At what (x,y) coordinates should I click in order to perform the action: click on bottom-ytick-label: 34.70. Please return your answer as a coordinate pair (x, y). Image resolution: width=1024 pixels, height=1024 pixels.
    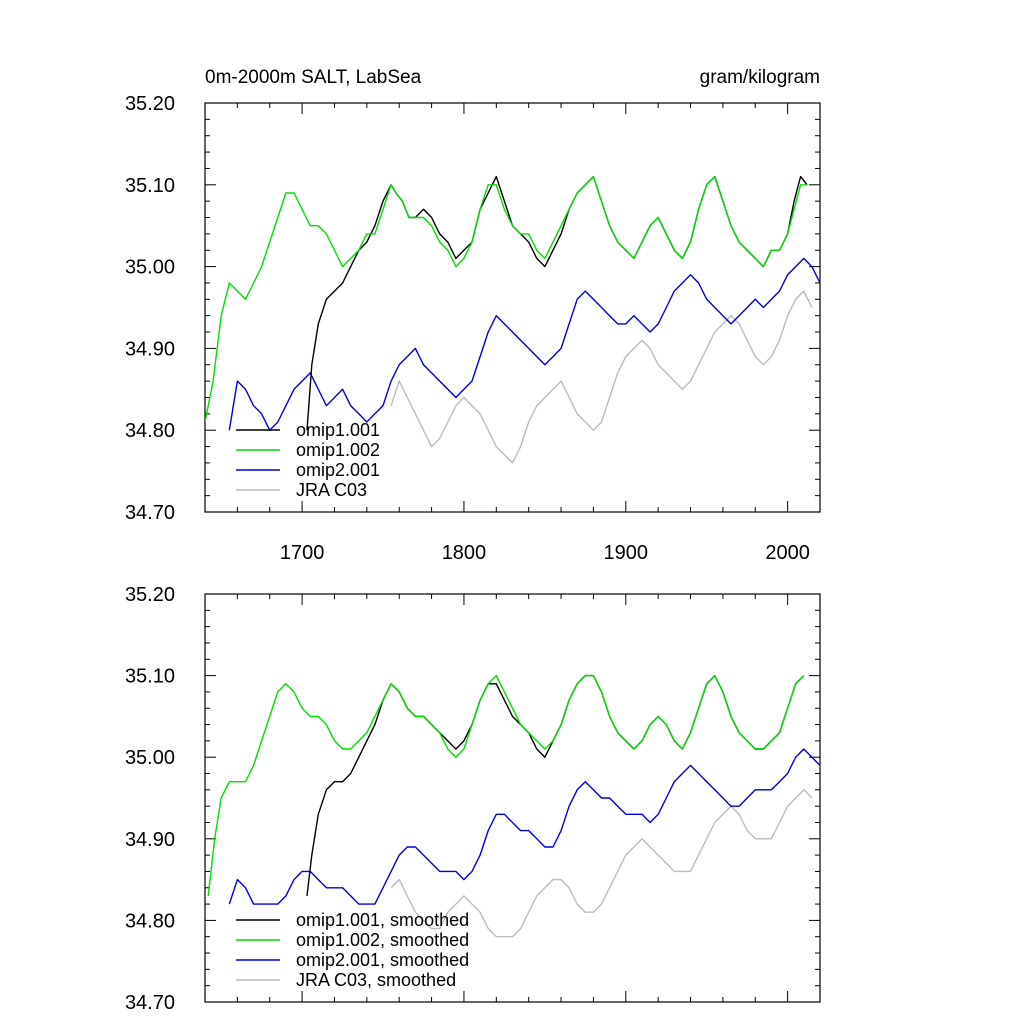
    Looking at the image, I should click on (150, 1003).